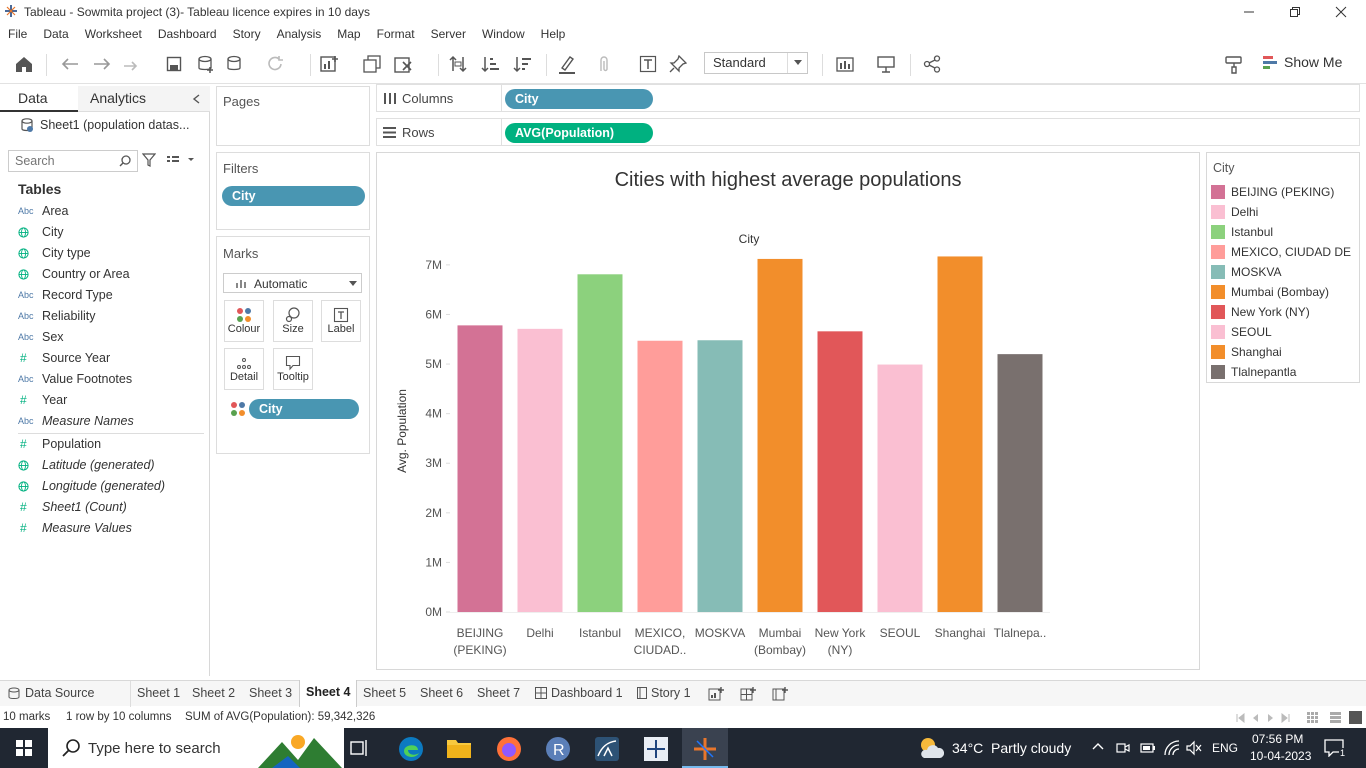  What do you see at coordinates (664, 693) in the screenshot?
I see `tab-story-1: Story 1` at bounding box center [664, 693].